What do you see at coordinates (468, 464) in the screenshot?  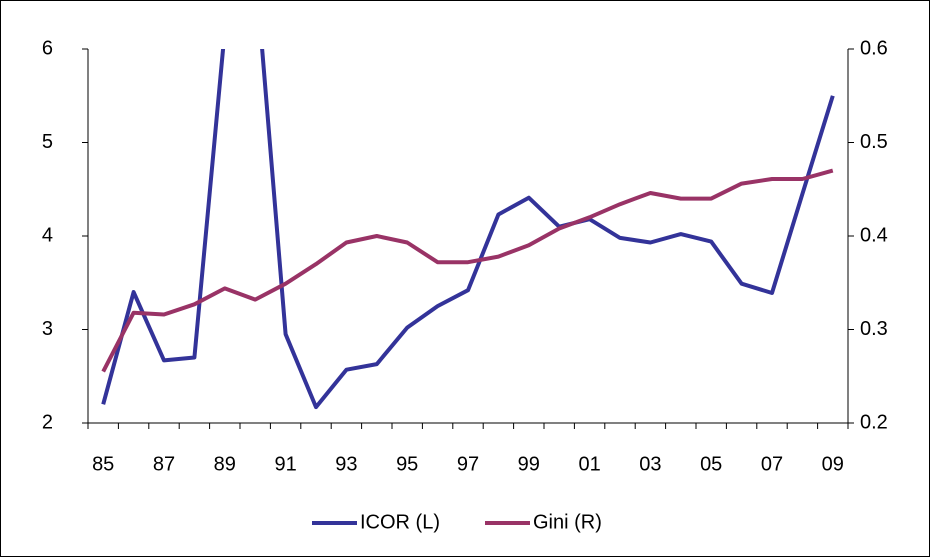 I see `x-tick-label: 97` at bounding box center [468, 464].